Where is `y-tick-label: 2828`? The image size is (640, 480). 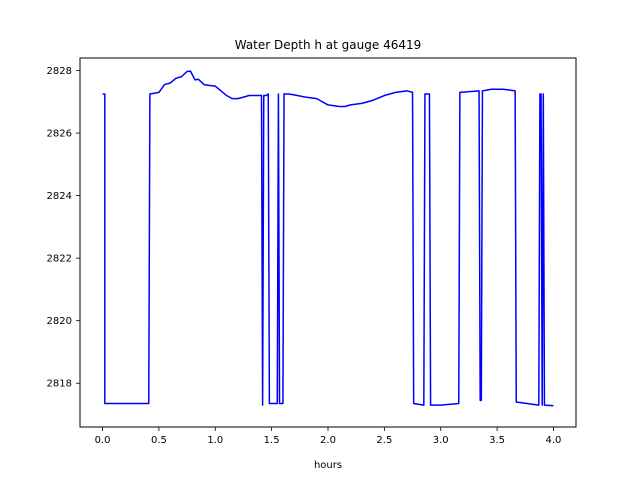
y-tick-label: 2828 is located at coordinates (59, 71).